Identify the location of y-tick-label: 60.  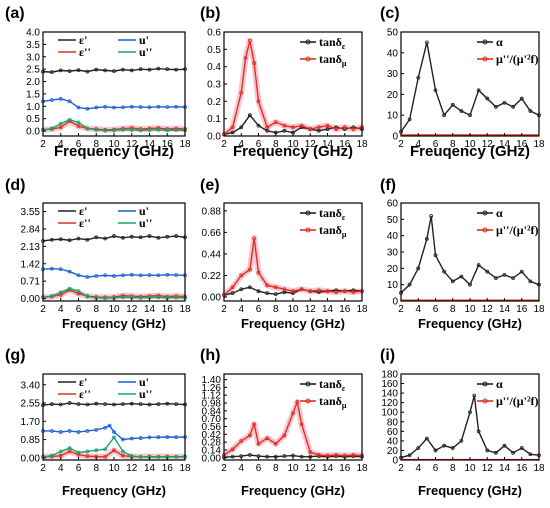
(393, 432).